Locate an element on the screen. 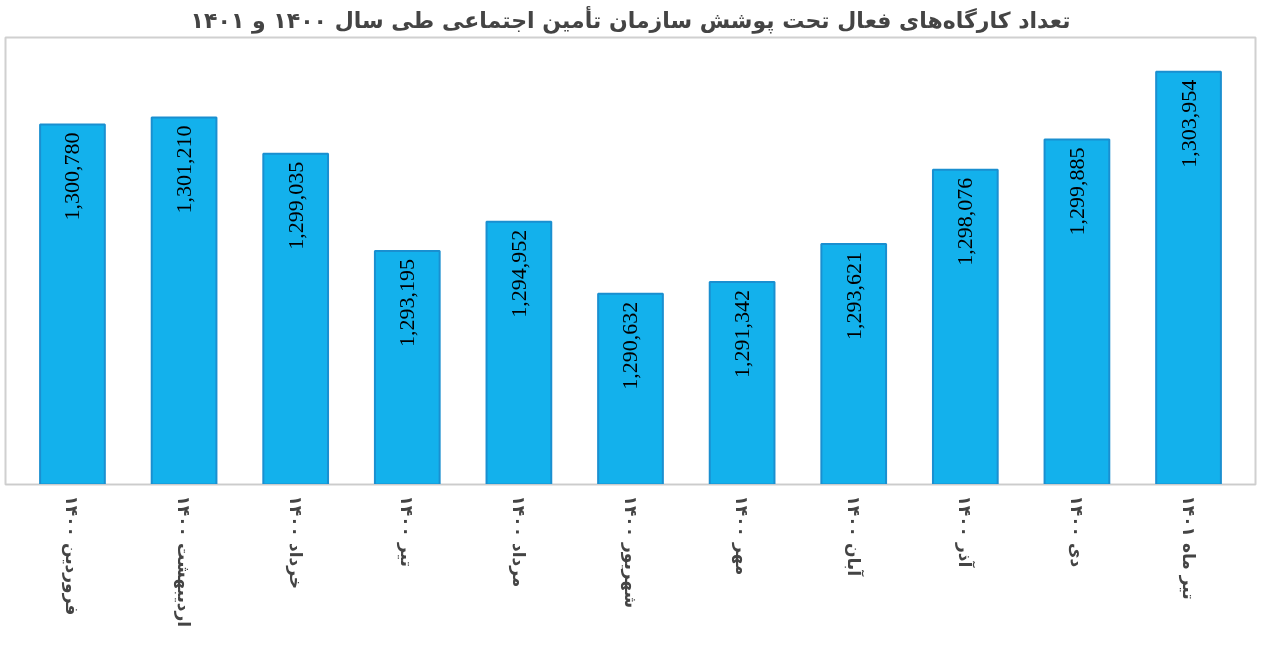  data-label: 1,303,954 is located at coordinates (1188, 123).